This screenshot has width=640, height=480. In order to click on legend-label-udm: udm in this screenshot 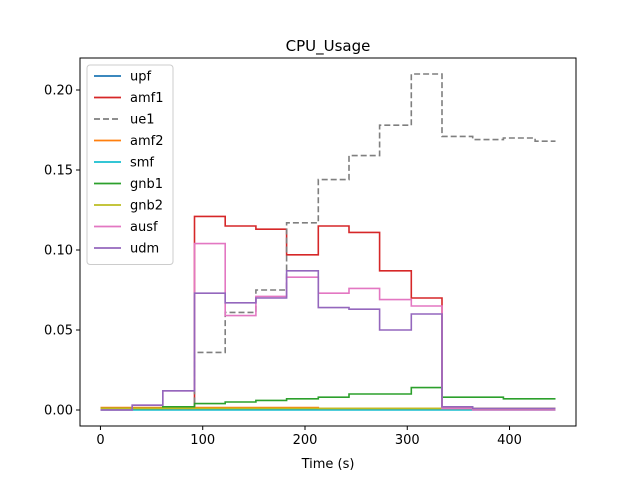, I will do `click(144, 249)`.